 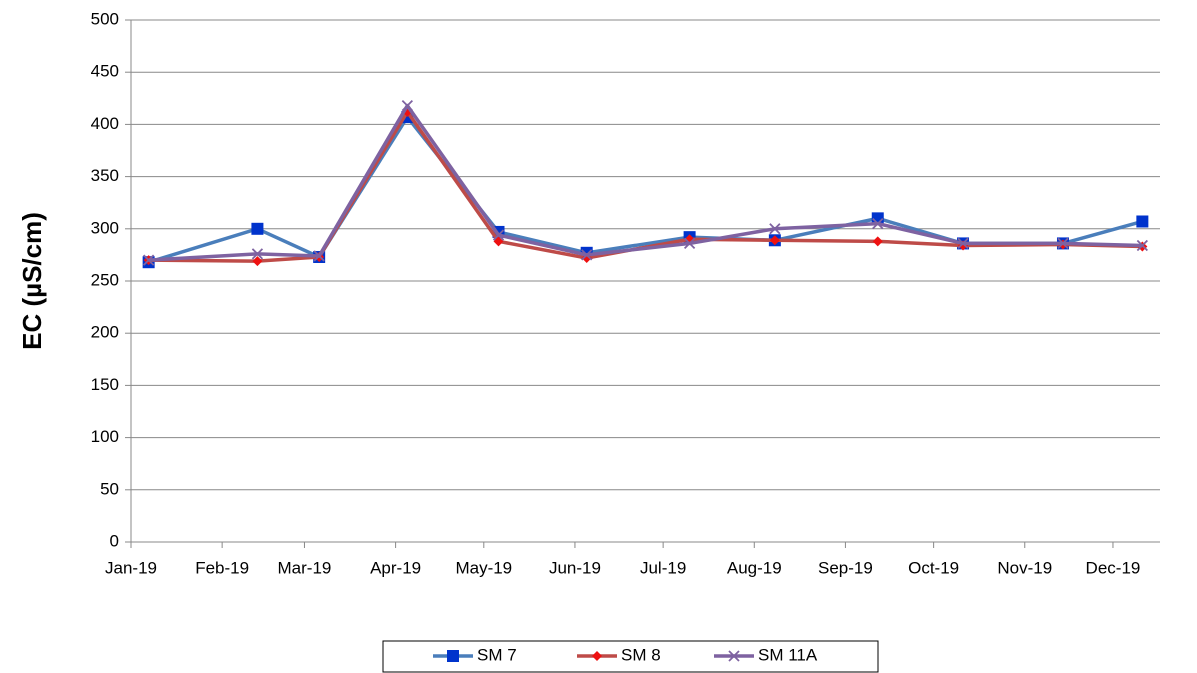 I want to click on legend-label: SM 8, so click(x=641, y=654).